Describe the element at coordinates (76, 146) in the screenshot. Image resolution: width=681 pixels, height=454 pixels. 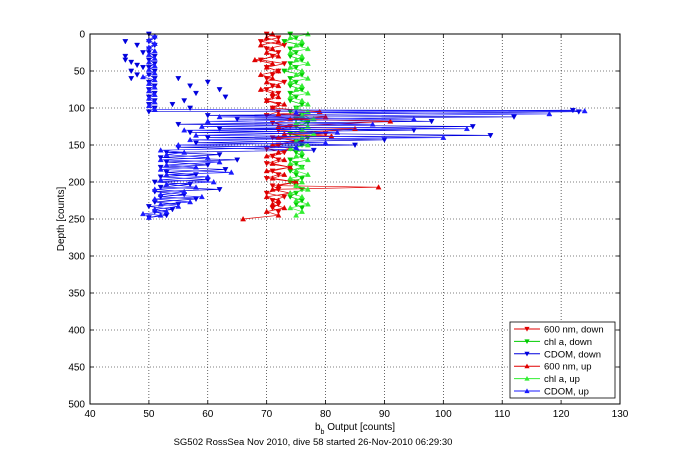
I see `y-tick-label: 150` at that location.